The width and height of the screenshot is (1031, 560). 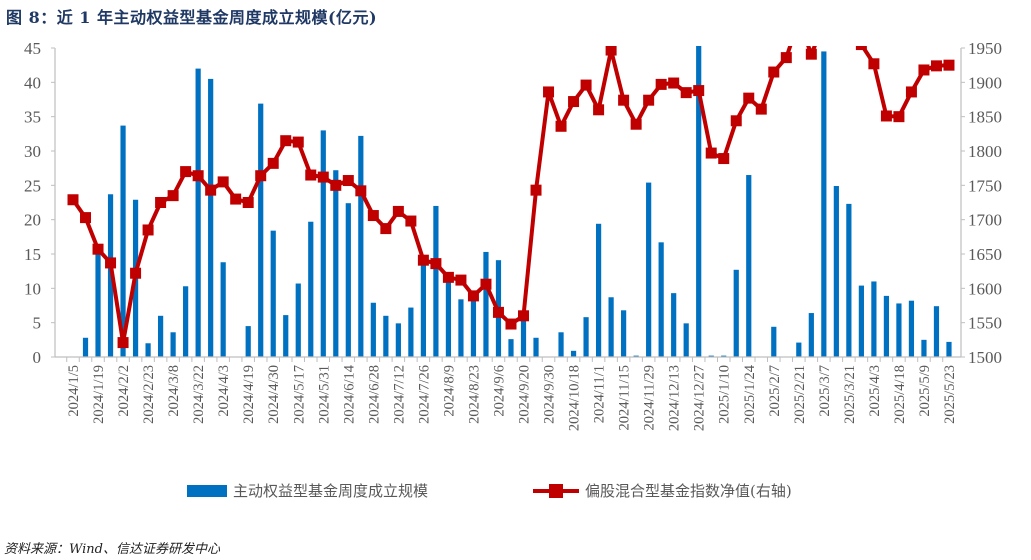 I want to click on x-tick-label: 2024/2/23, so click(x=149, y=394).